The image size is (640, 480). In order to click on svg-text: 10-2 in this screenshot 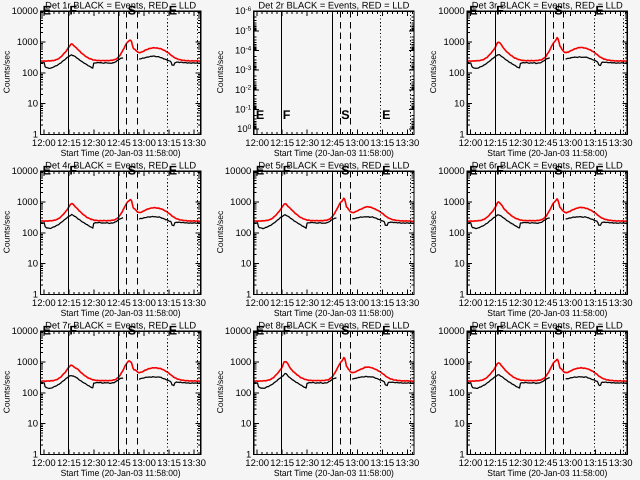, I will do `click(243, 90)`.